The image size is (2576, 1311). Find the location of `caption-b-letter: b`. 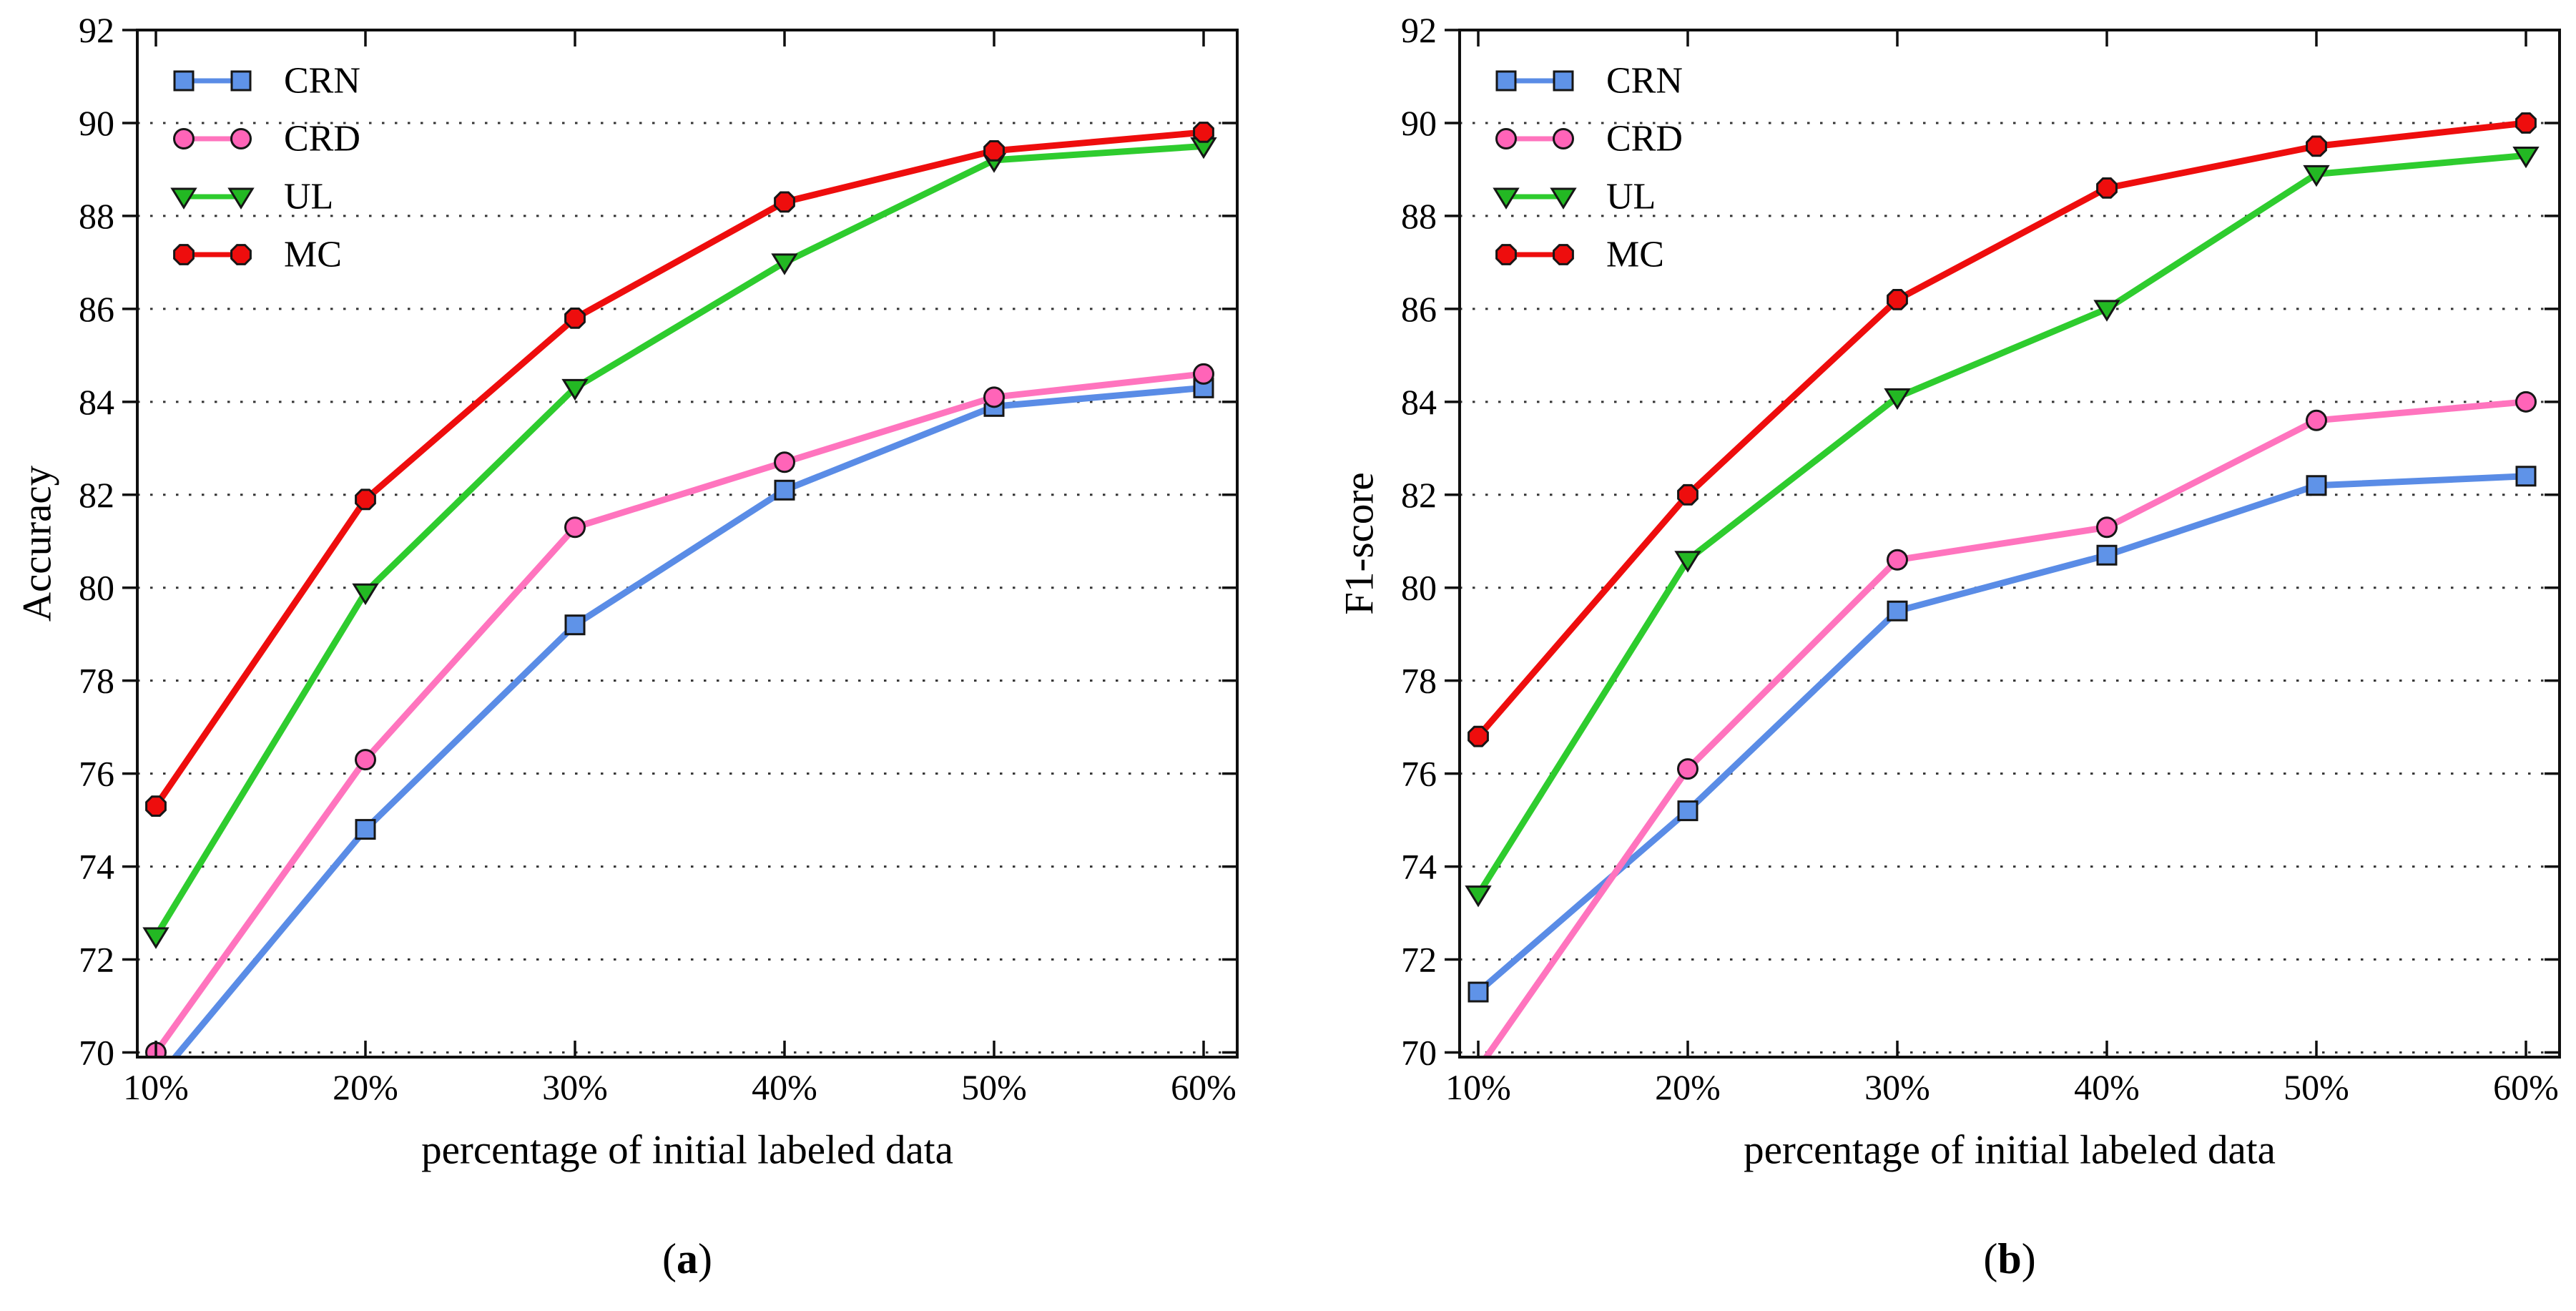

caption-b-letter: b is located at coordinates (2009, 1258).